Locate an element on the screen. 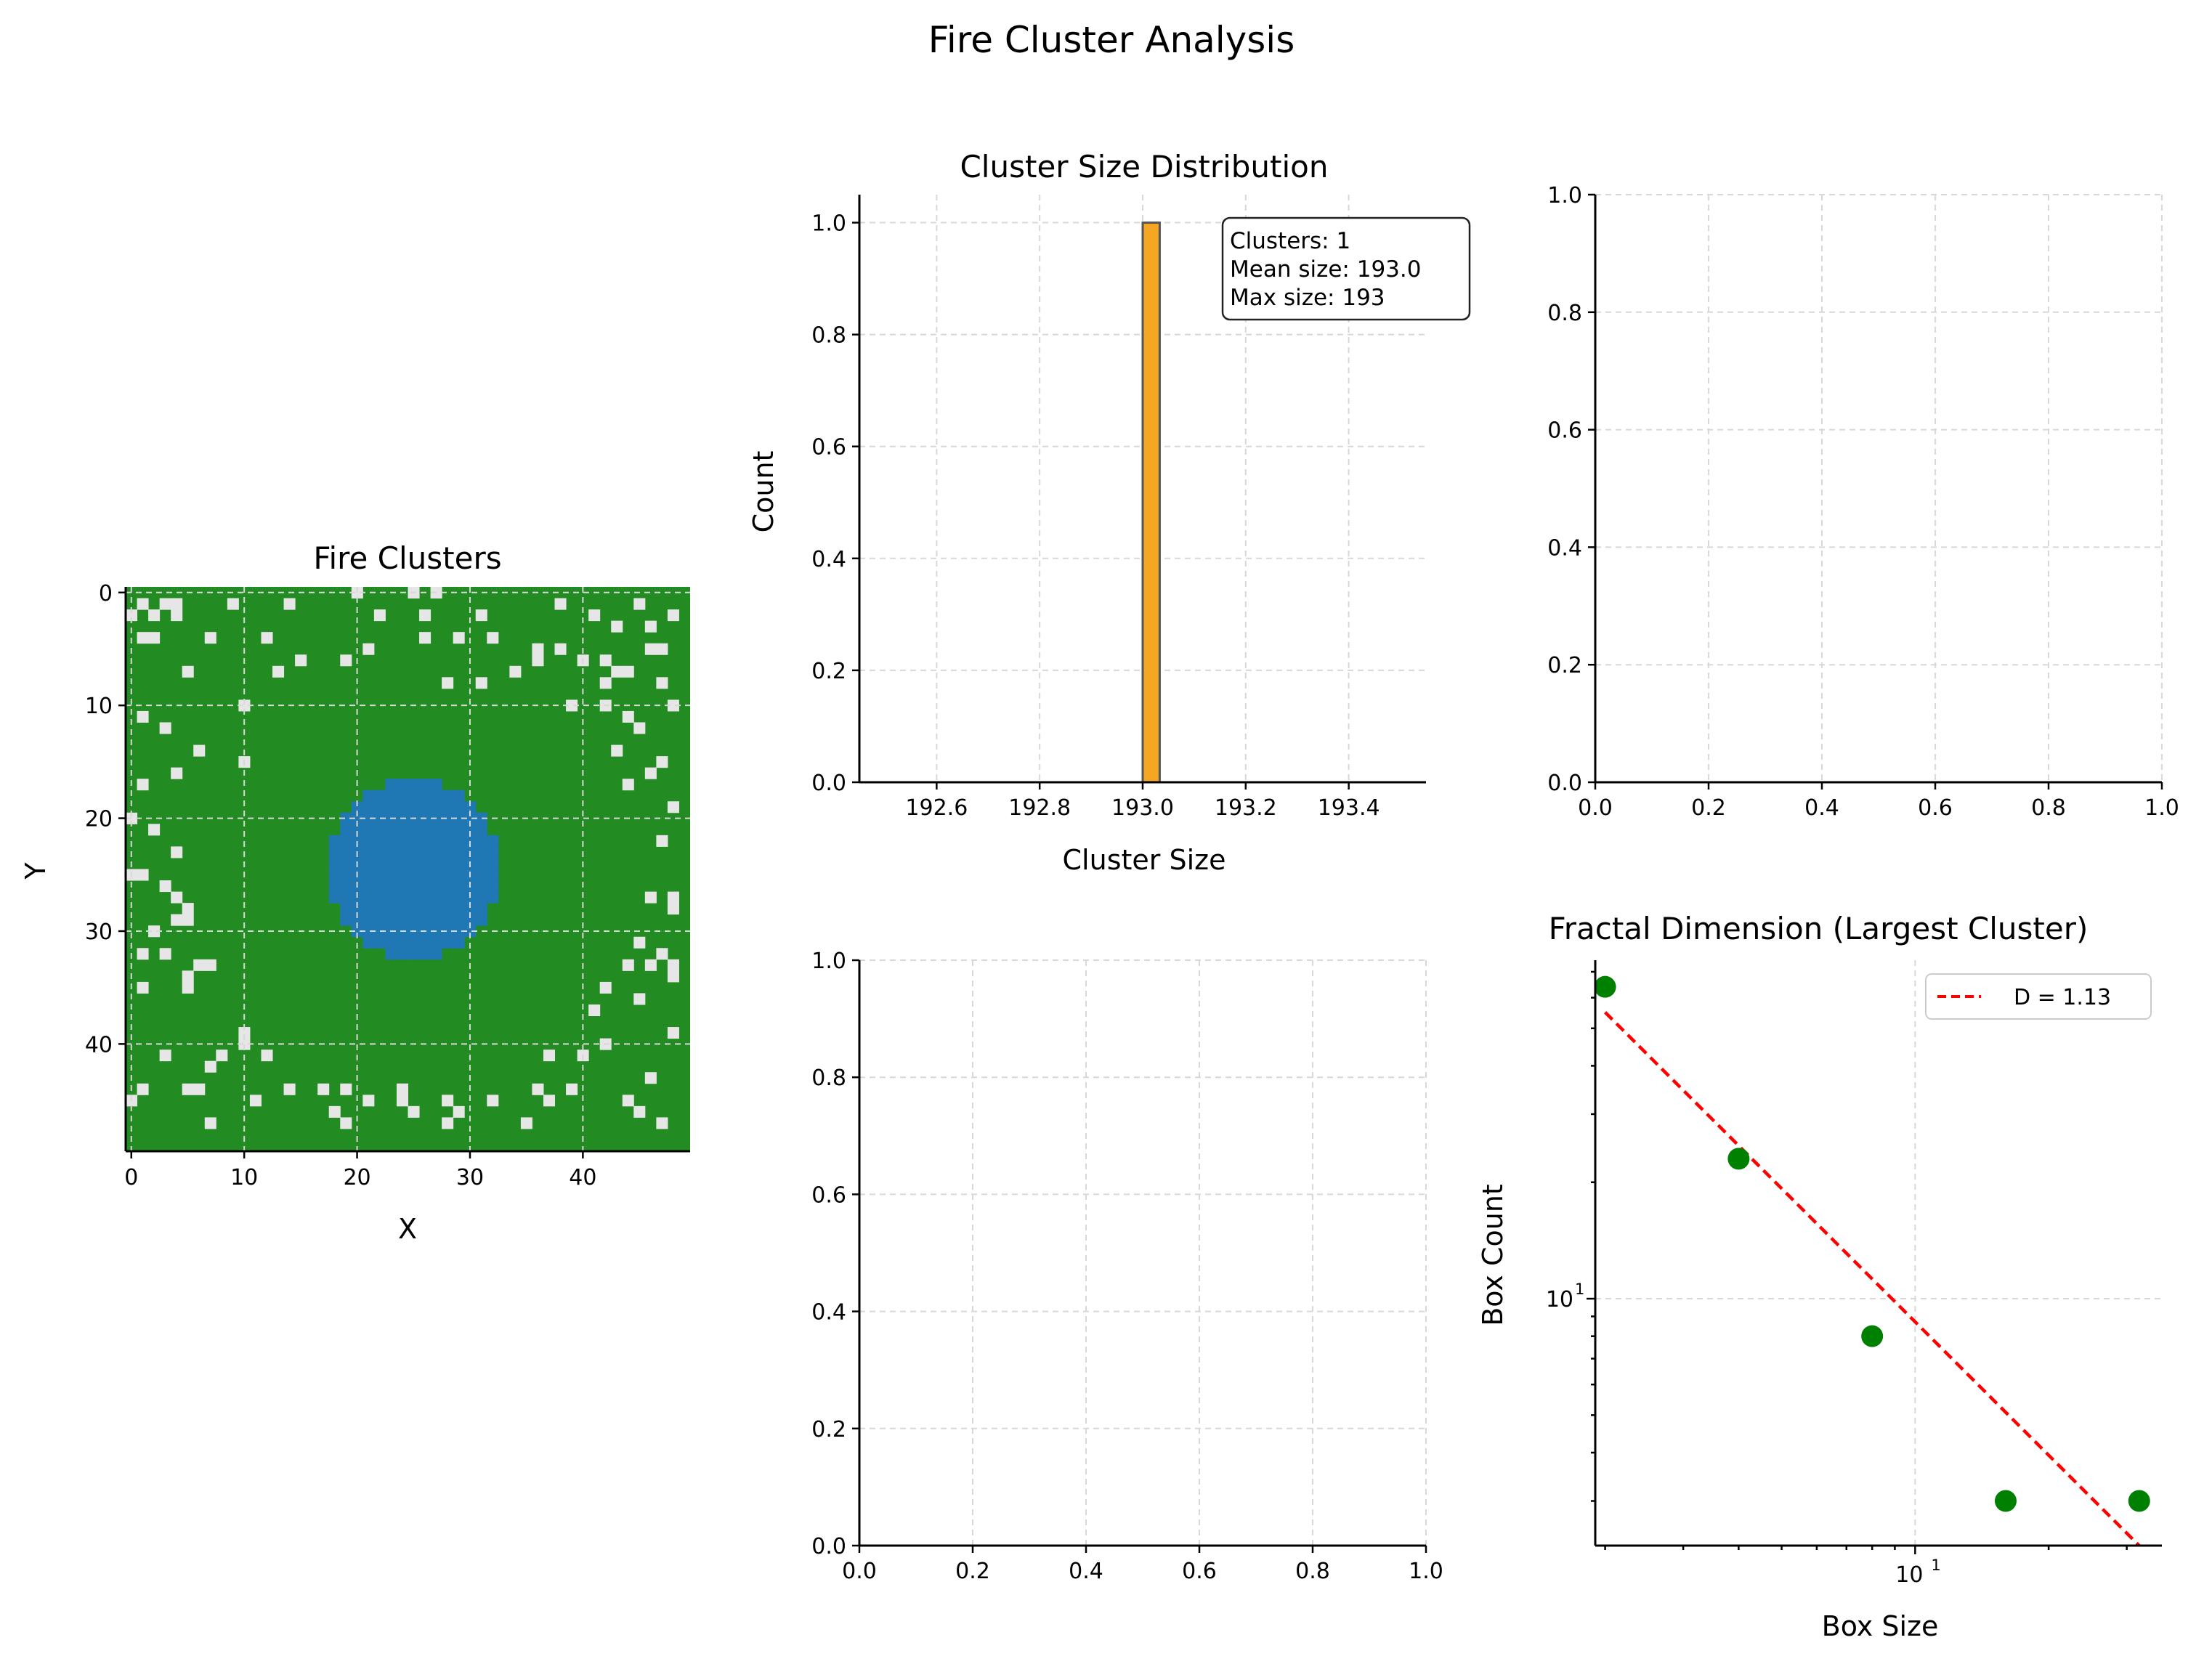 This screenshot has width=2212, height=1656. fire-clusters-ticks: 0 10 20 30 40 0 10 20 30 40 is located at coordinates (388, 885).